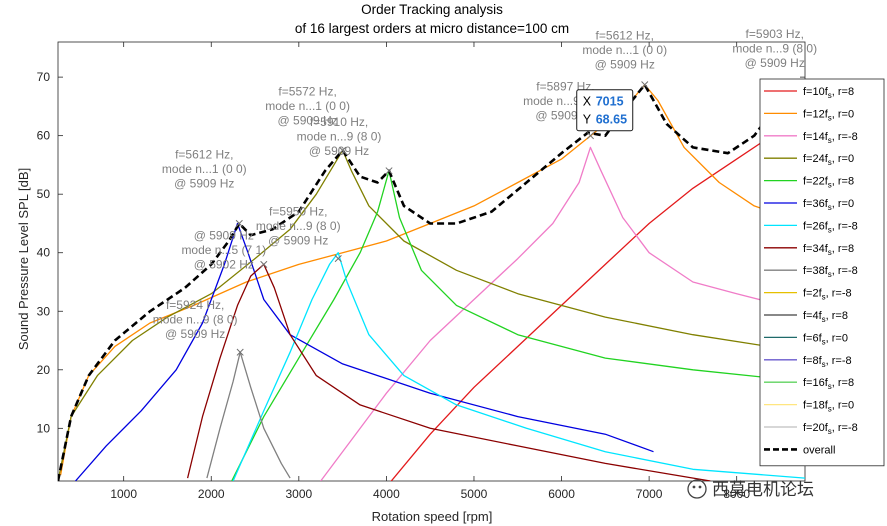  What do you see at coordinates (697, 489) in the screenshot?
I see `wechat-icon` at bounding box center [697, 489].